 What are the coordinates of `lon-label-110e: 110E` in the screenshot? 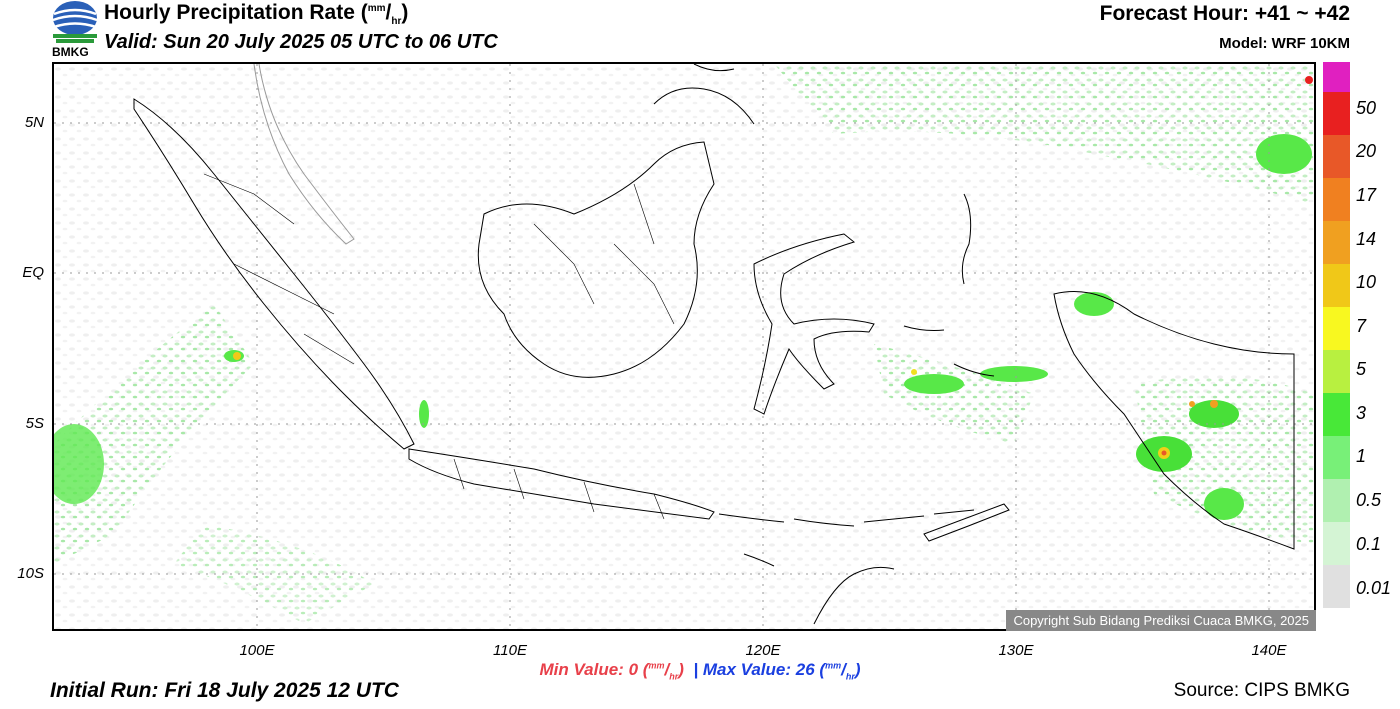 It's located at (510, 650).